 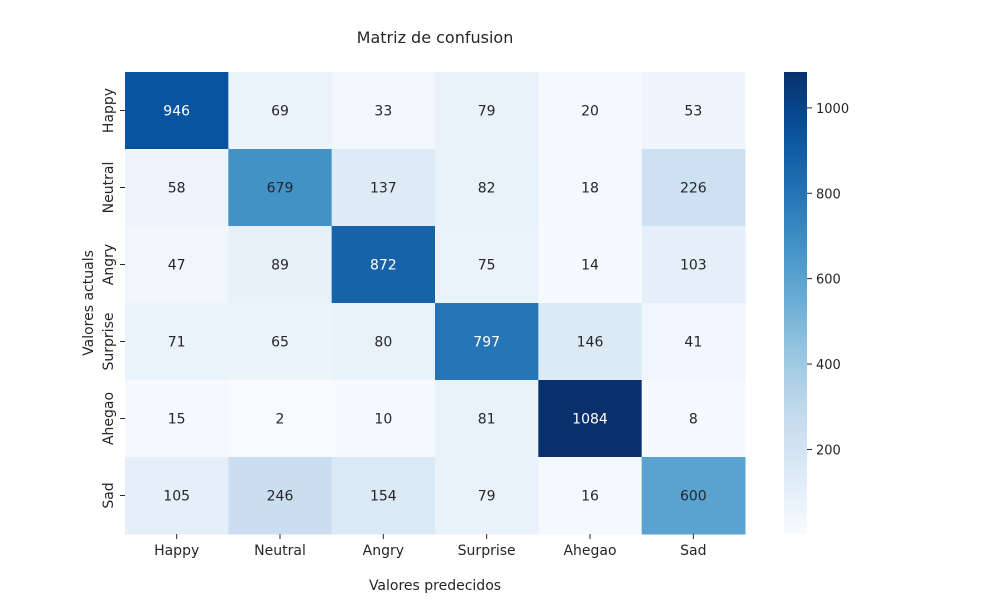 What do you see at coordinates (109, 110) in the screenshot?
I see `y-tick-label: Happy` at bounding box center [109, 110].